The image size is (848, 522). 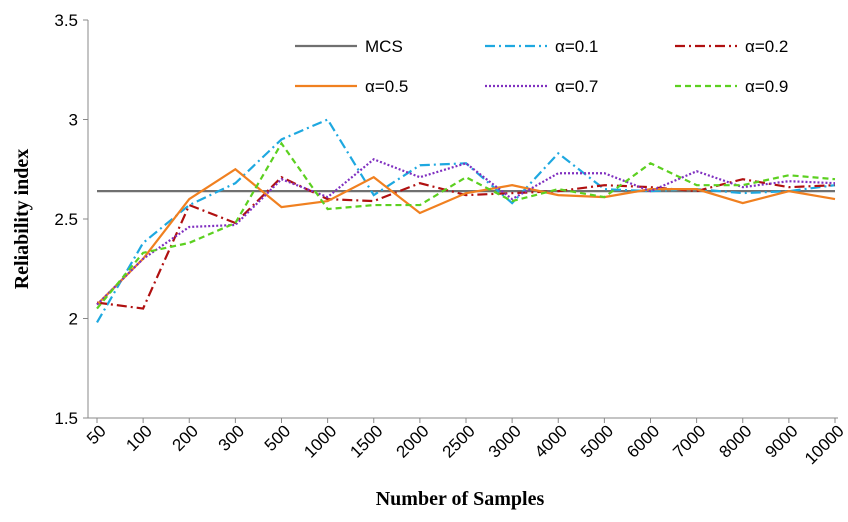 I want to click on x-tick-label: 1500, so click(x=366, y=441).